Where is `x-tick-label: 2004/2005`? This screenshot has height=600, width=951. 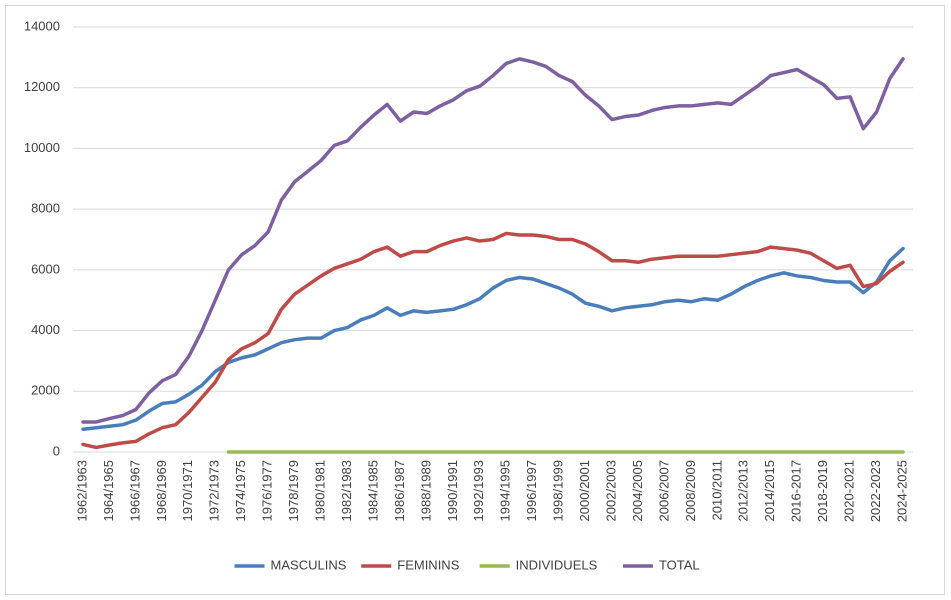
x-tick-label: 2004/2005 is located at coordinates (637, 490).